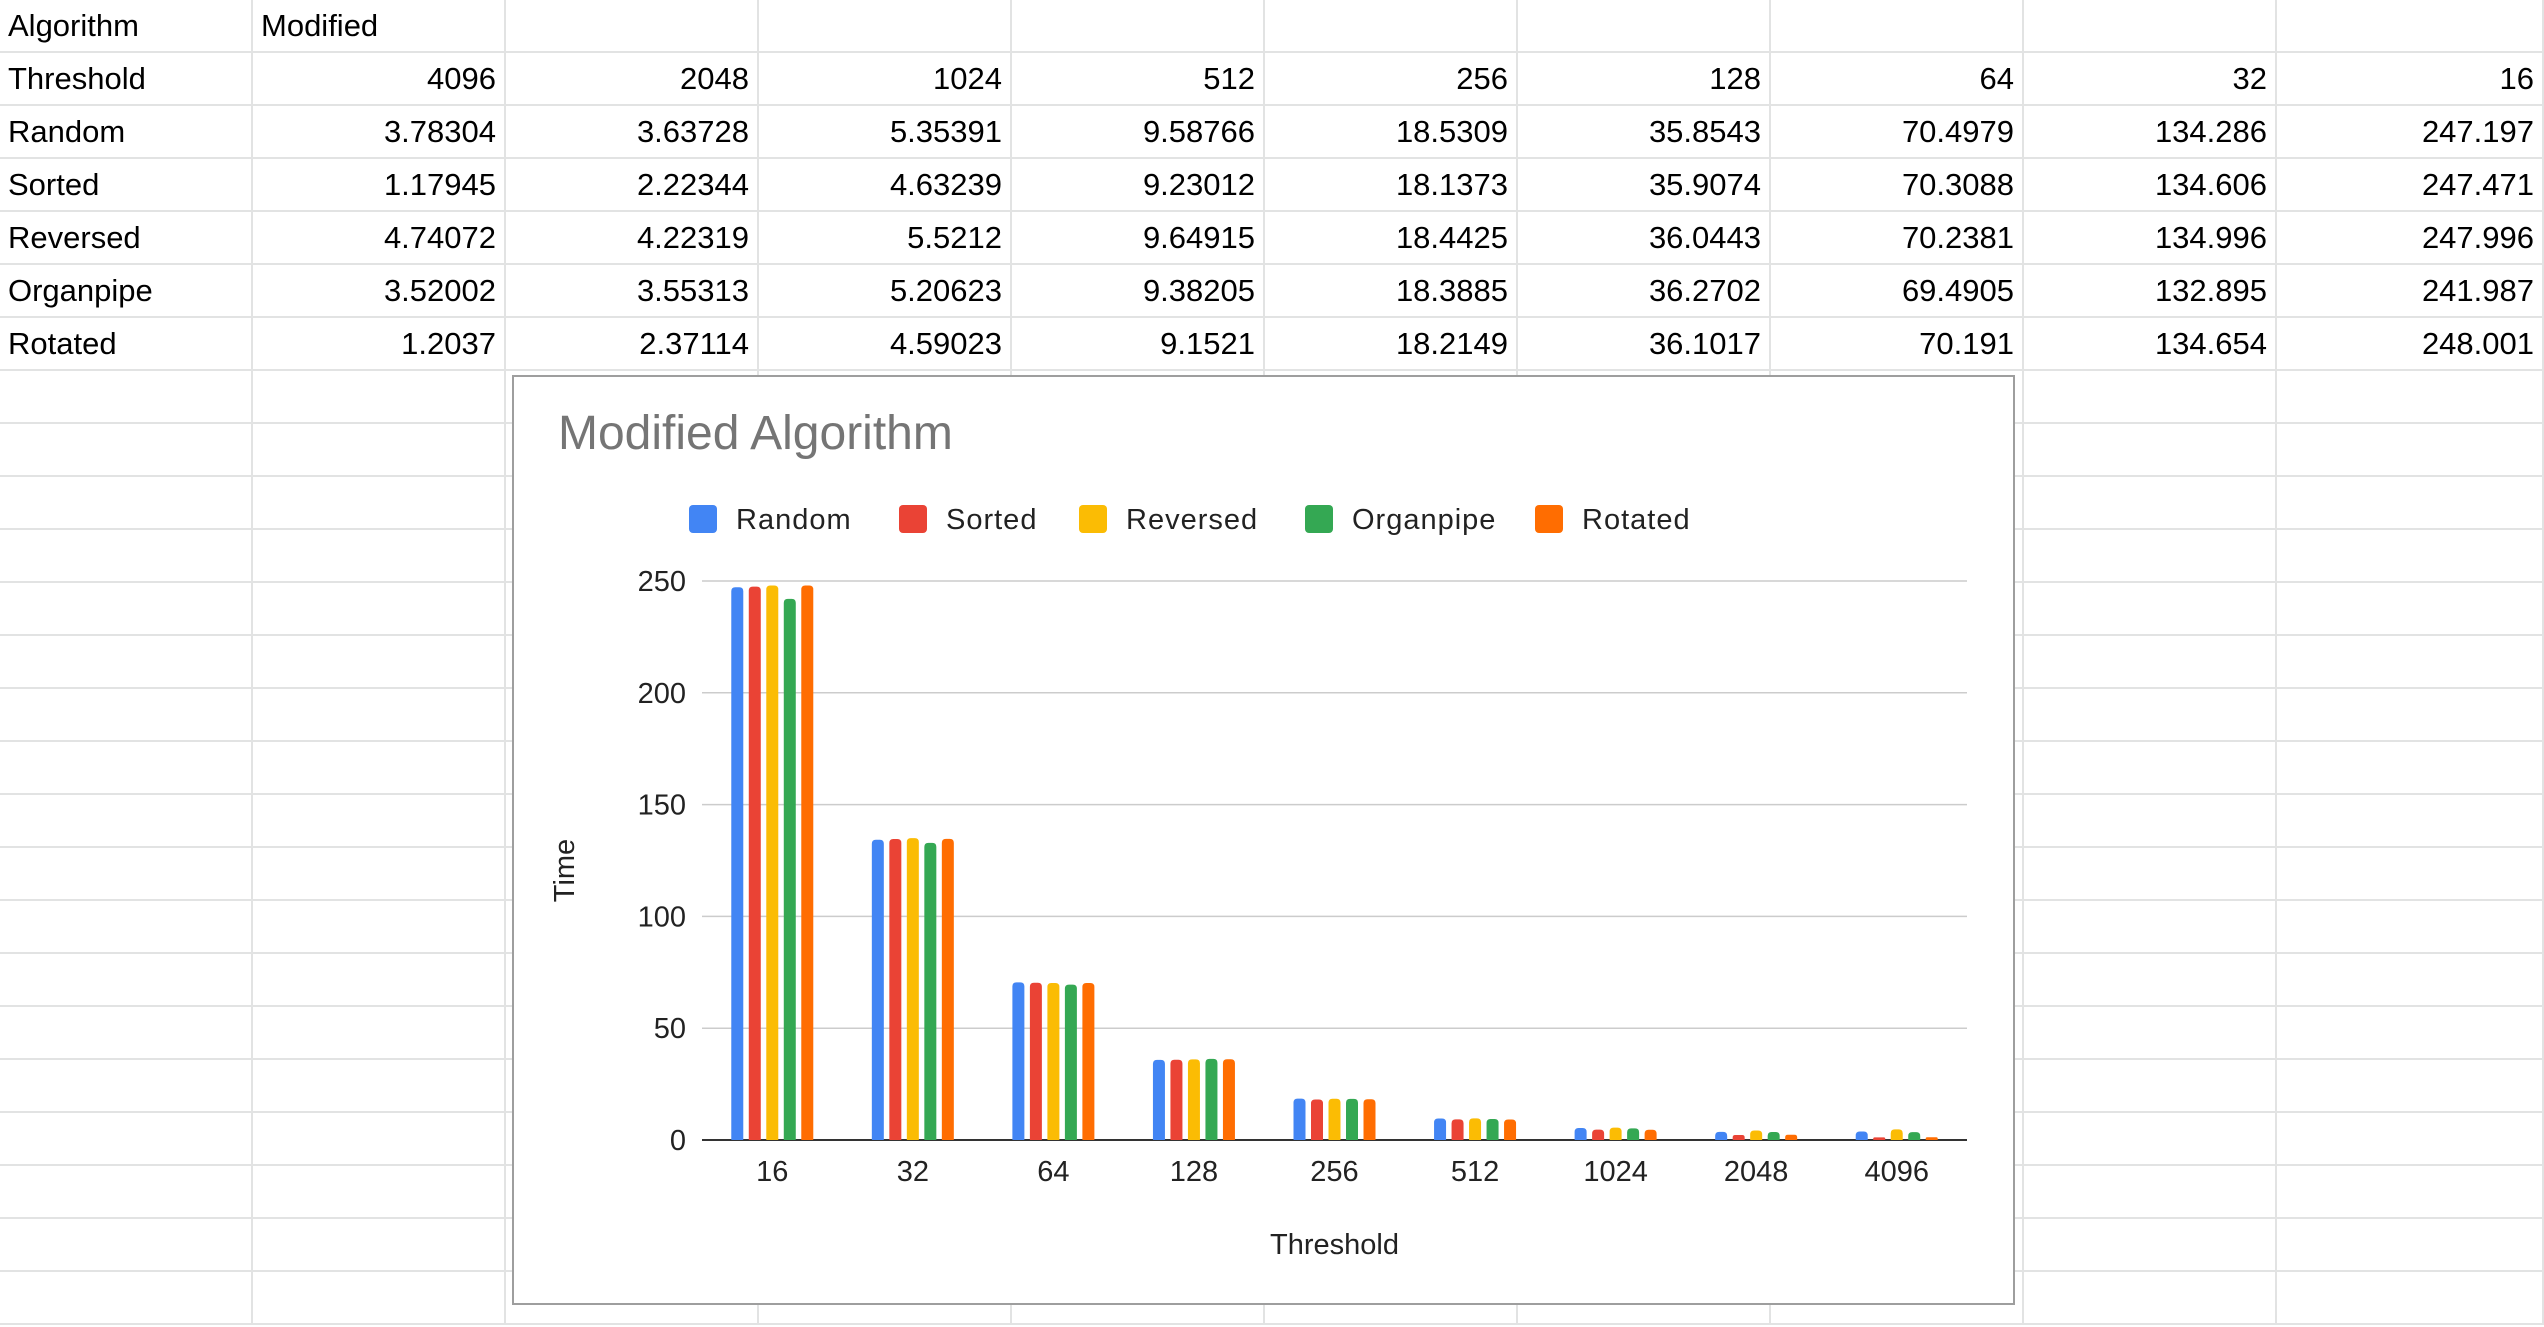 Image resolution: width=2544 pixels, height=1327 pixels. Describe the element at coordinates (1391, 344) in the screenshot. I see `value-cell: 18.2149` at that location.